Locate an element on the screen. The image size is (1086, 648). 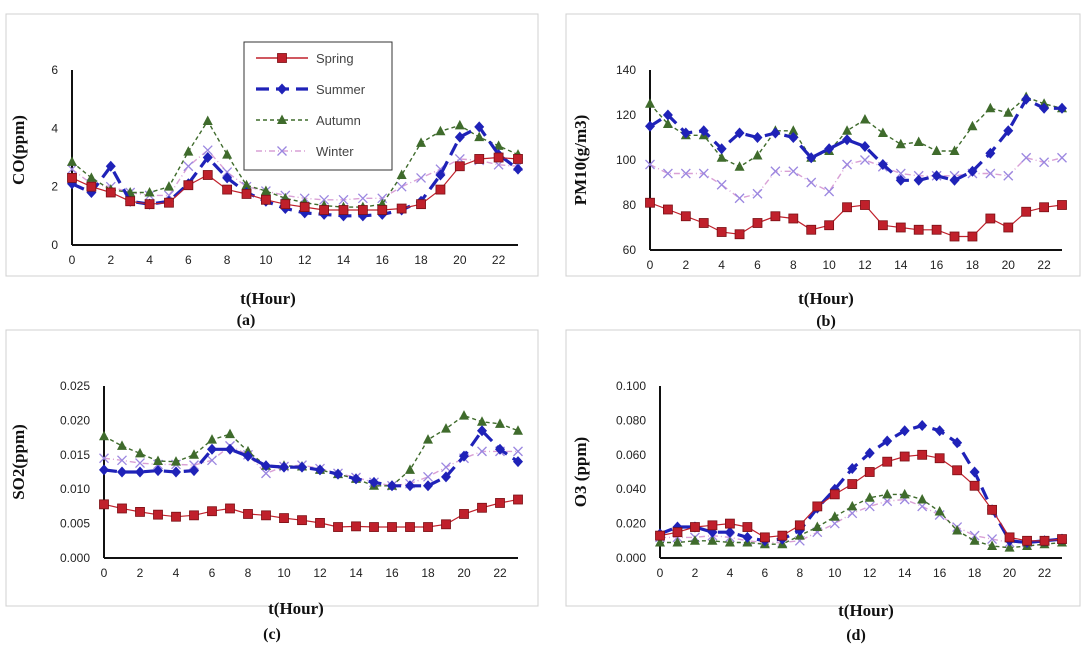
panel-c-x-tick-label: 12 is located at coordinates (320, 573).